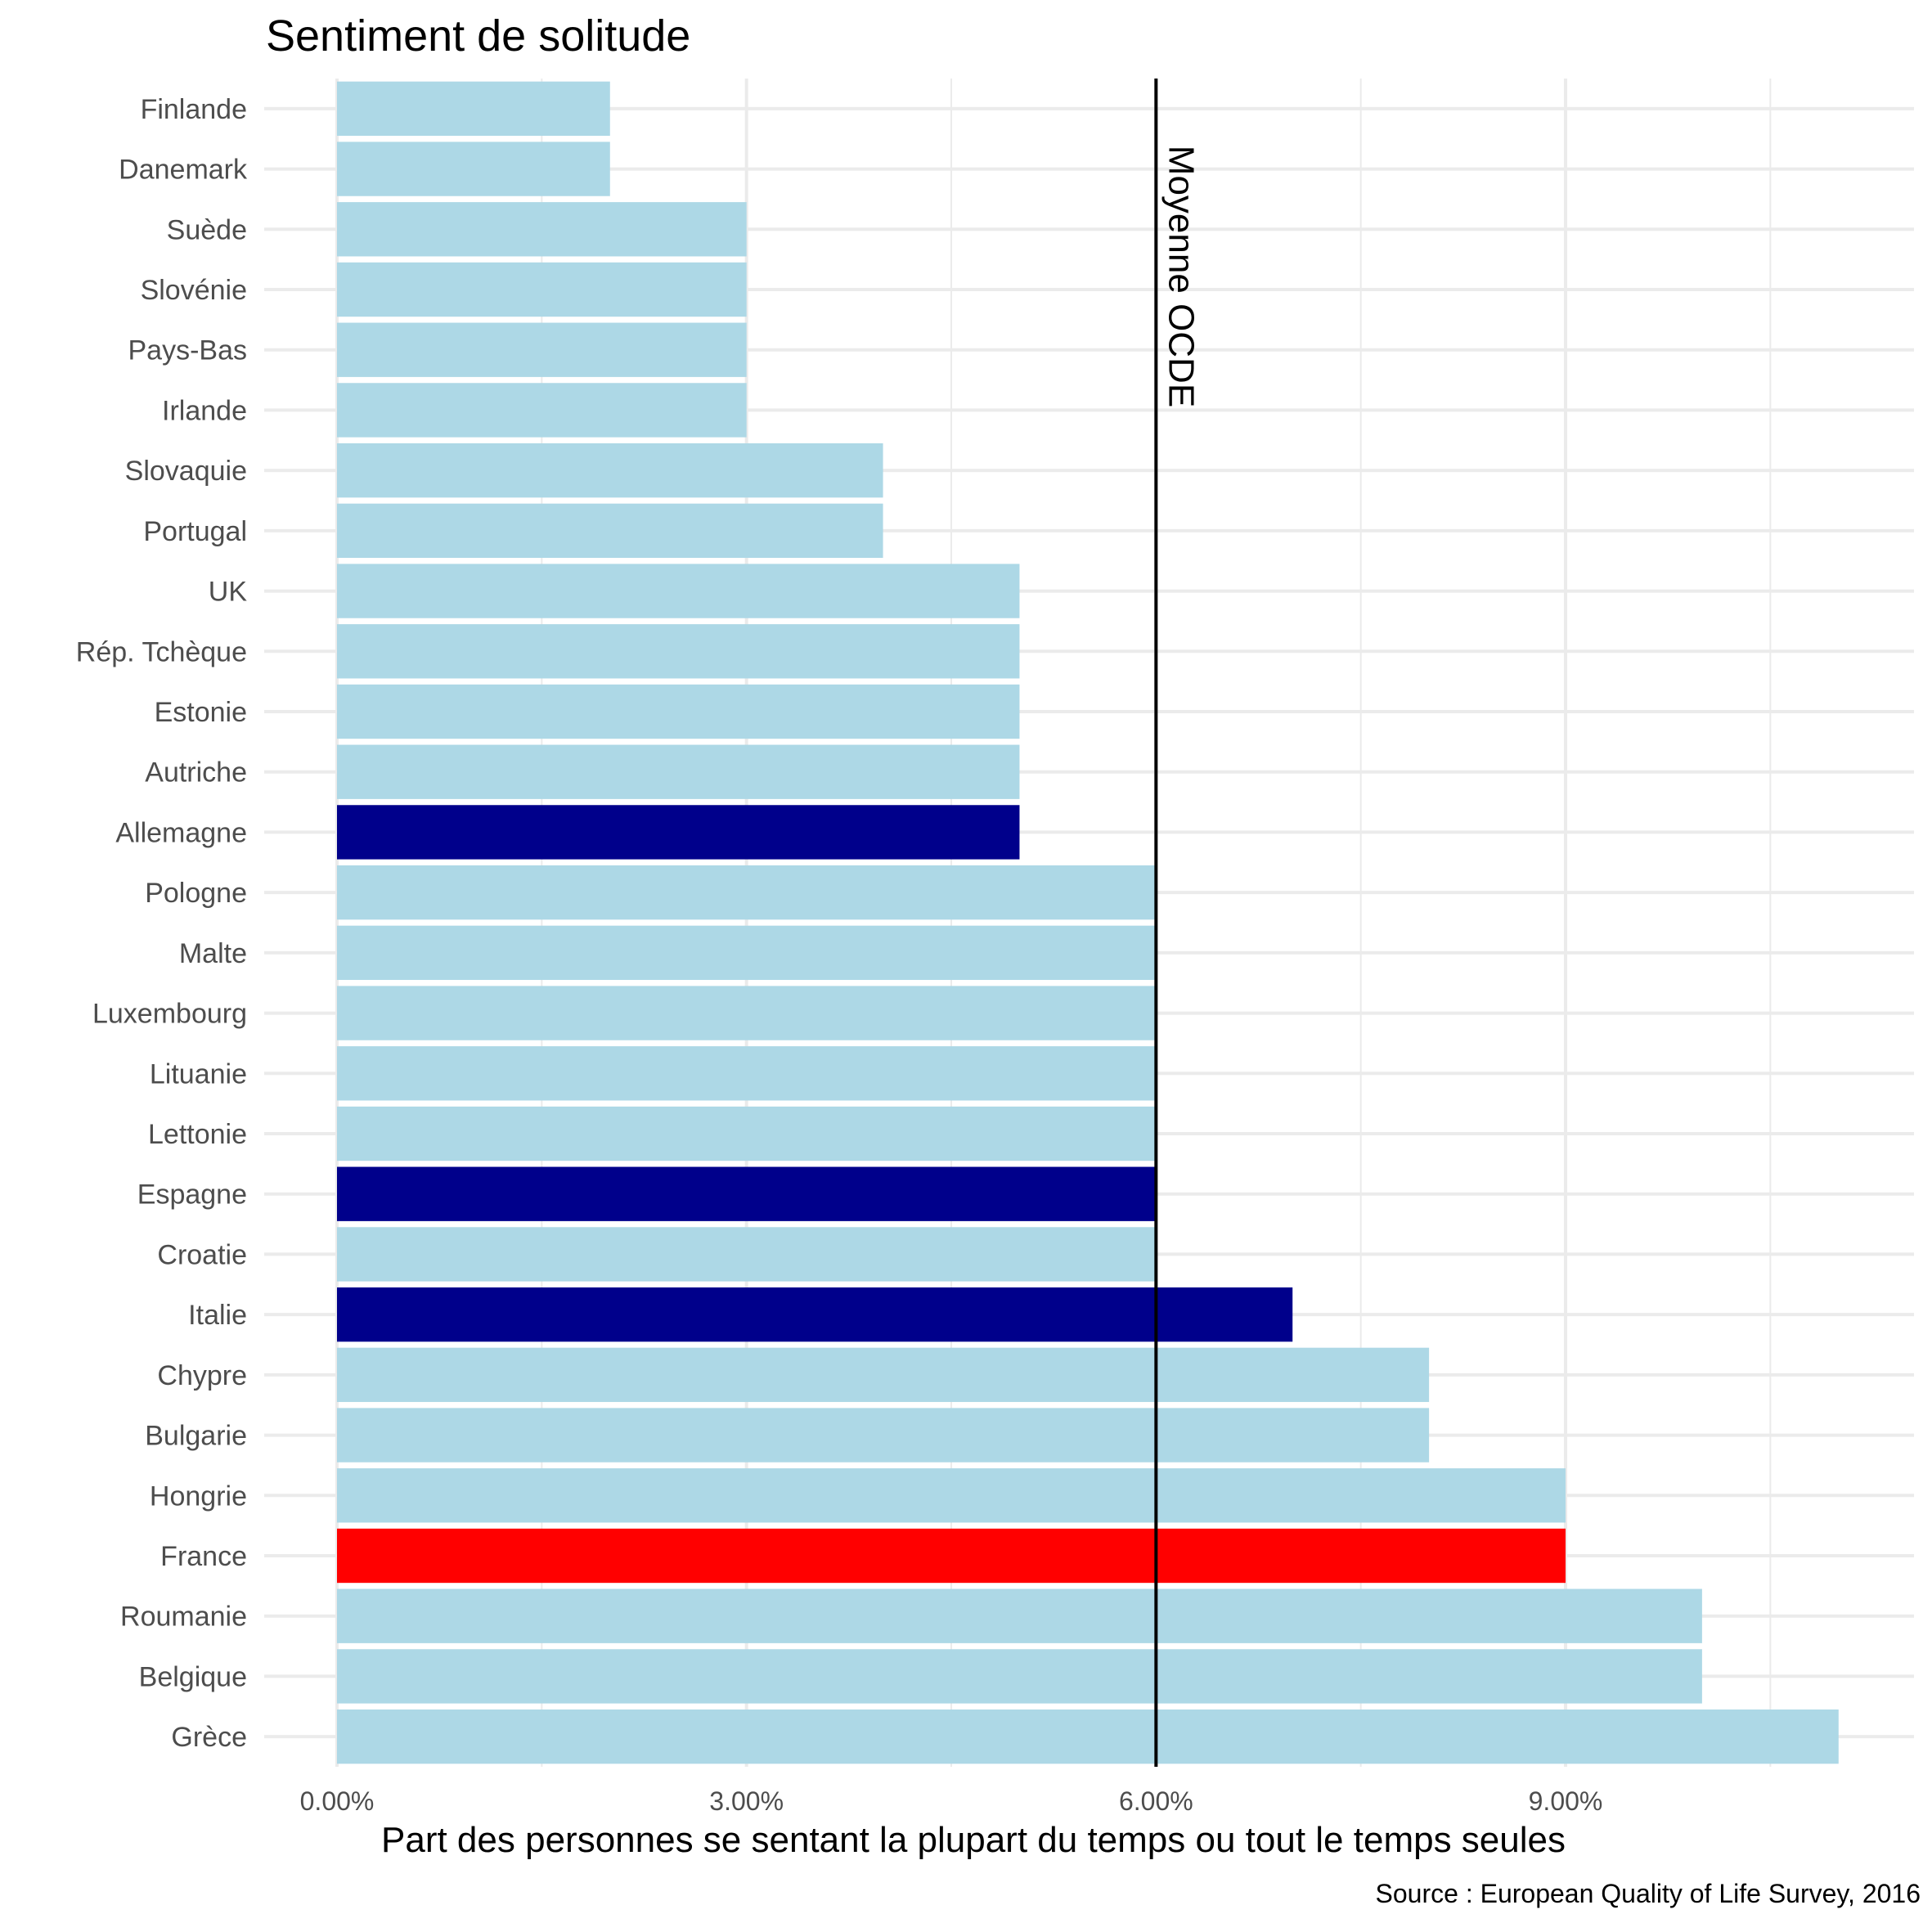  What do you see at coordinates (679, 651) in the screenshot?
I see `bar-r-p-tch-que` at bounding box center [679, 651].